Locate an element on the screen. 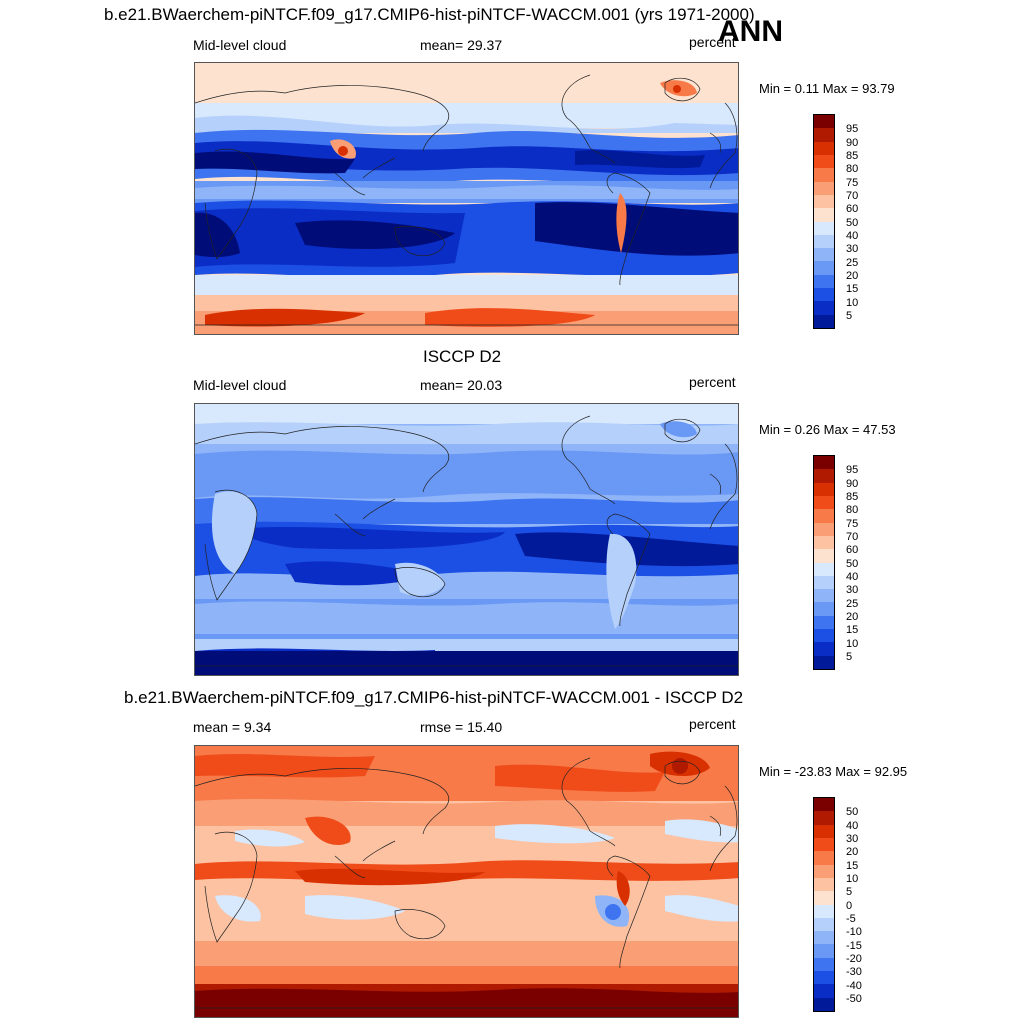 The image size is (1024, 1024). model-cloud-map is located at coordinates (466, 198).